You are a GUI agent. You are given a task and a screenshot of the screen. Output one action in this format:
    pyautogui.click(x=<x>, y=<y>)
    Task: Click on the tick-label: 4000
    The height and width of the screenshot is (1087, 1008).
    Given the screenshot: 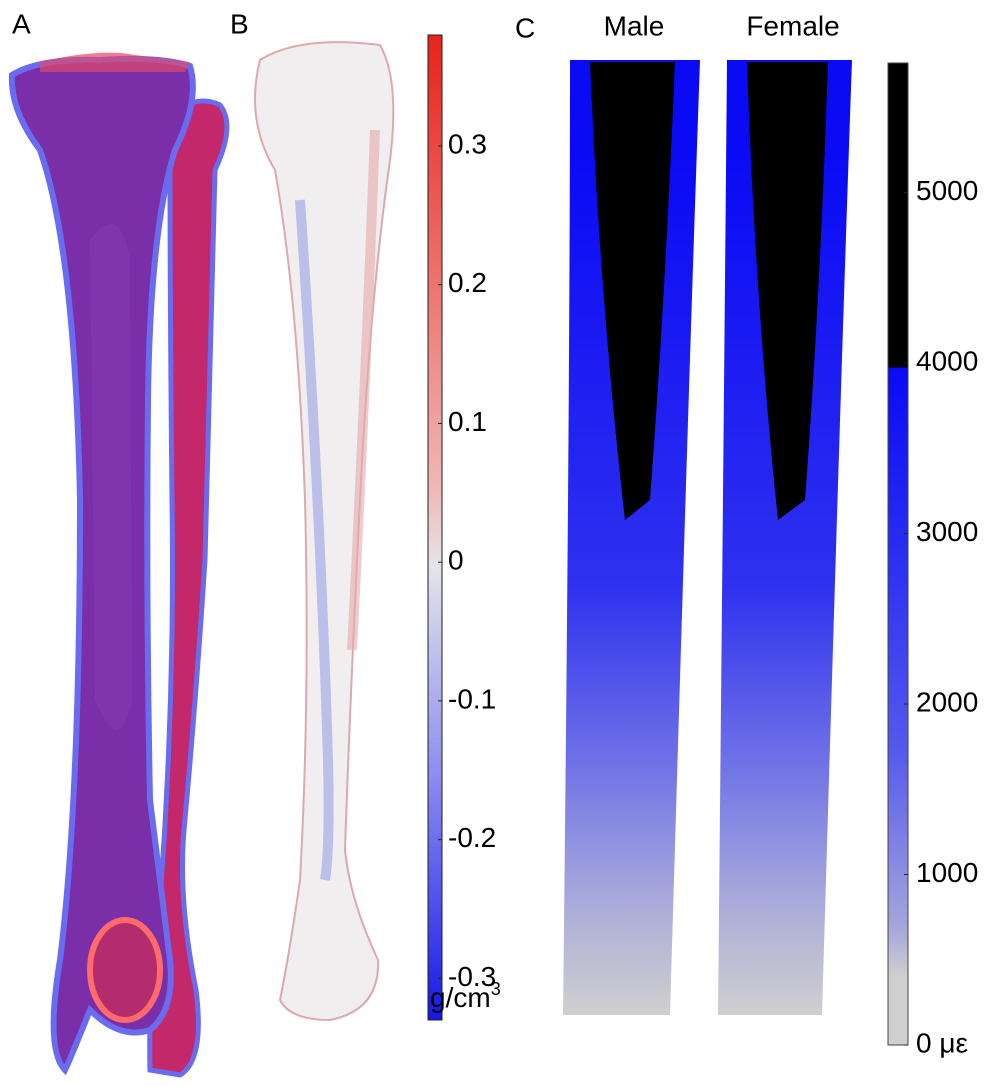 What is the action you would take?
    pyautogui.click(x=947, y=360)
    